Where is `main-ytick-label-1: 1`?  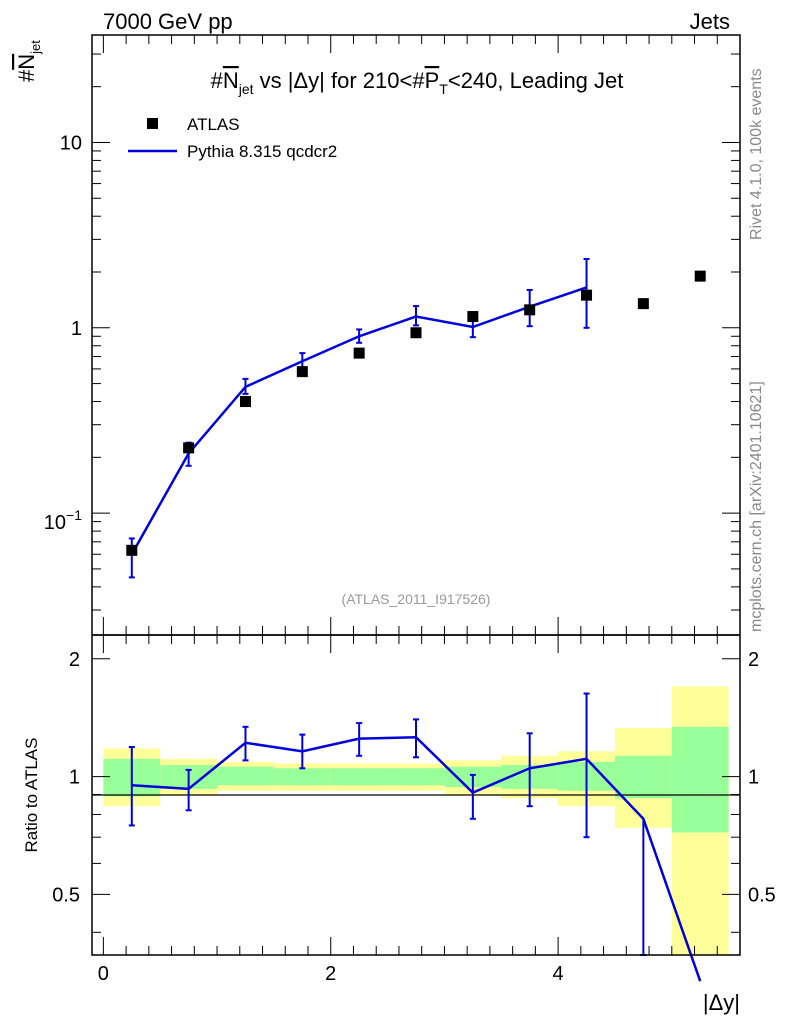
main-ytick-label-1: 1 is located at coordinates (76, 329).